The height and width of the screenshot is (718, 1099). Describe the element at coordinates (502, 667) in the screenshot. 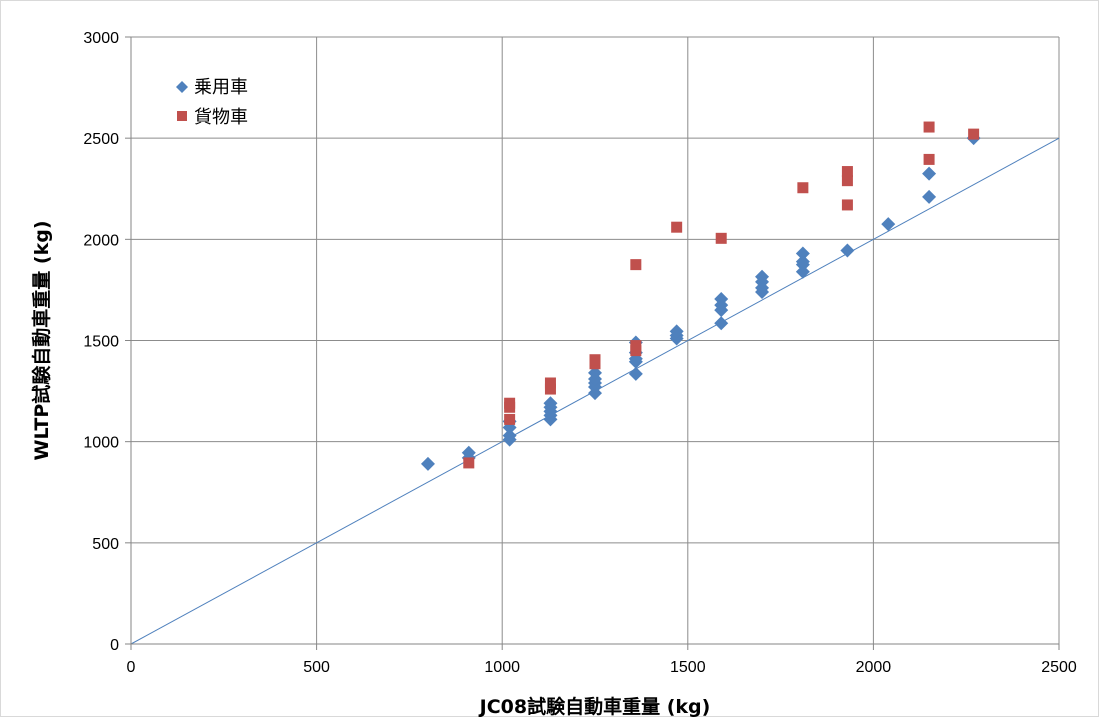

I see `x-tick-label: 1000` at that location.